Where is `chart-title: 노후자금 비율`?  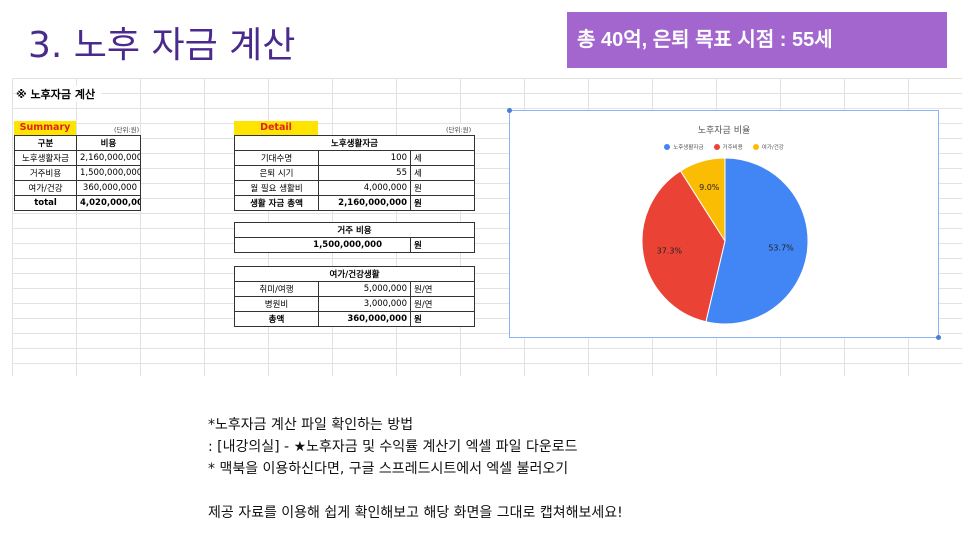
chart-title: 노후자금 비율 is located at coordinates (724, 131).